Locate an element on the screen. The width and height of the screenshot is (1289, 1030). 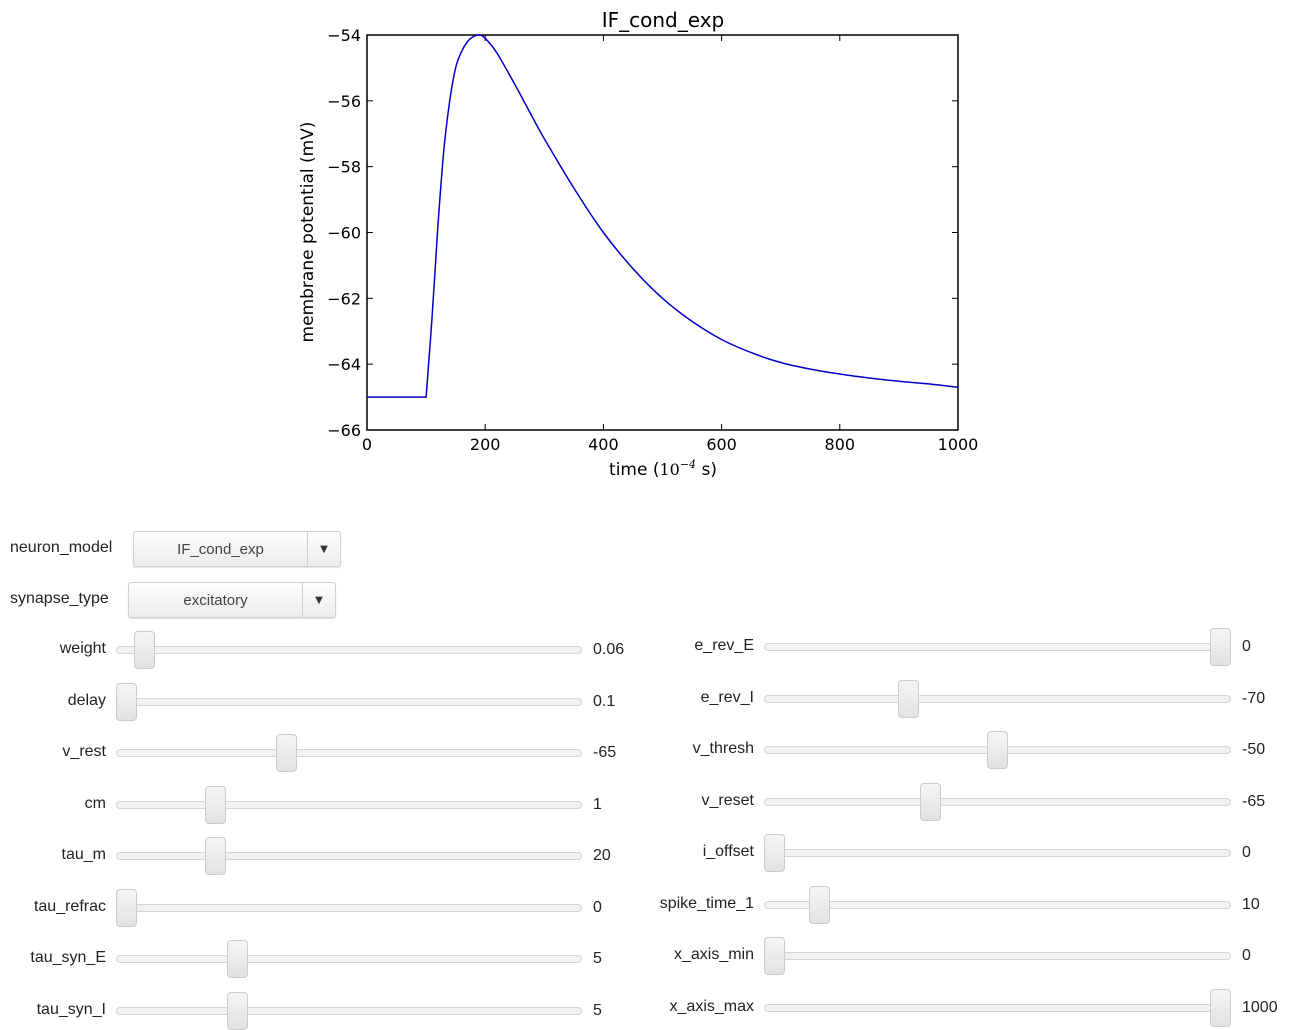
y-tick-label: −60 is located at coordinates (344, 233).